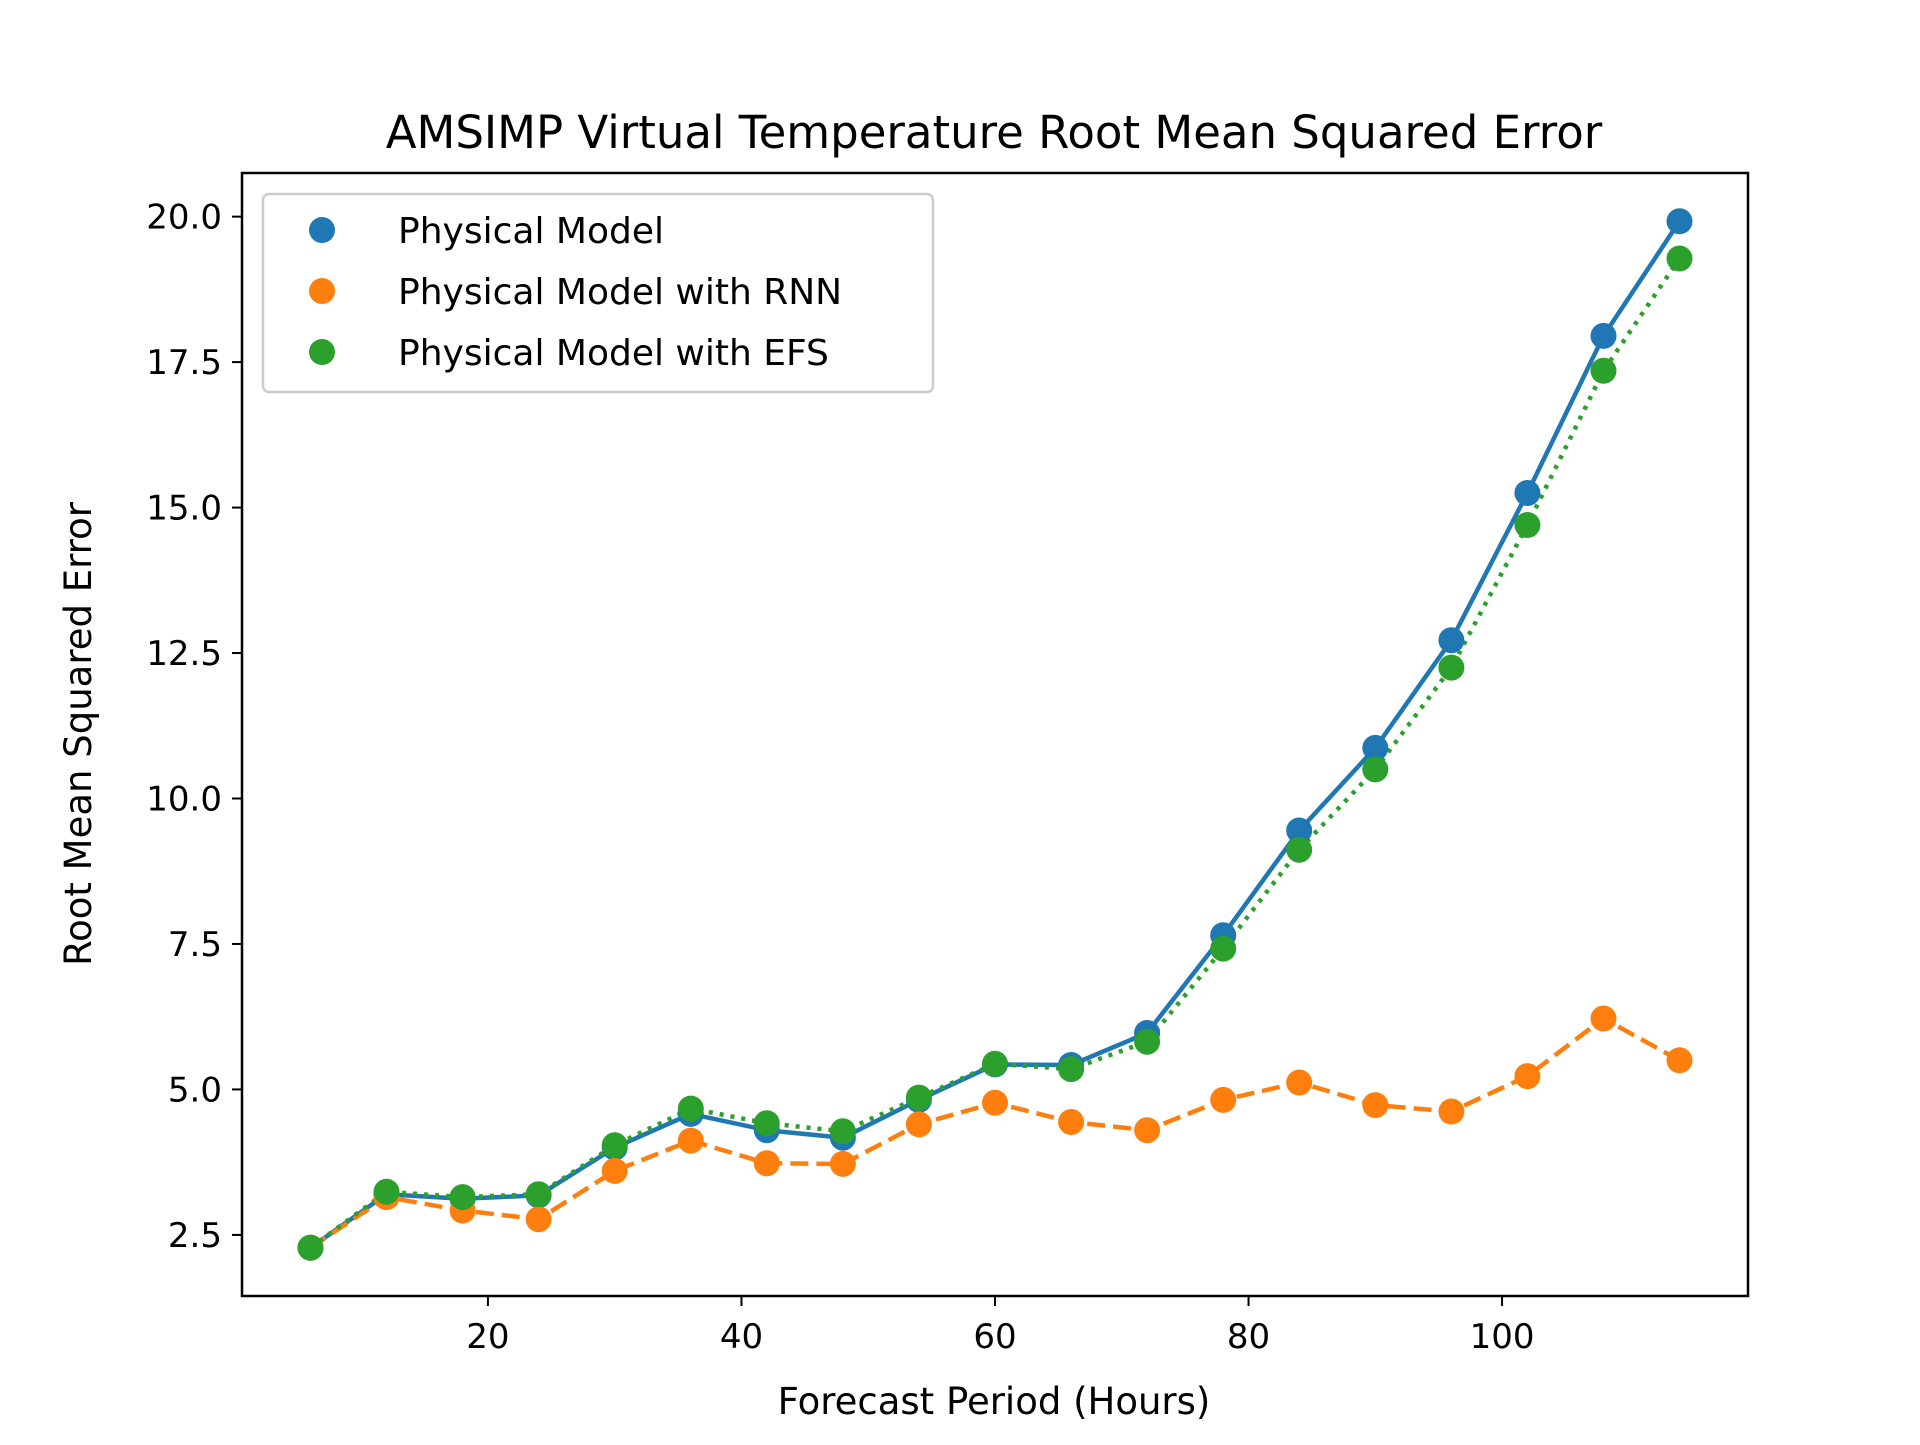  Describe the element at coordinates (741, 1337) in the screenshot. I see `x-tick-label: 40` at that location.